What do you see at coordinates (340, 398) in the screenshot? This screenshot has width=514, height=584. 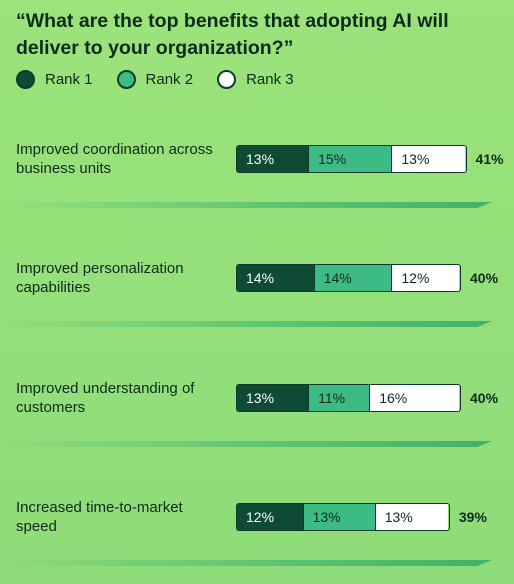 I see `bar-segment-rank-2: 11%` at bounding box center [340, 398].